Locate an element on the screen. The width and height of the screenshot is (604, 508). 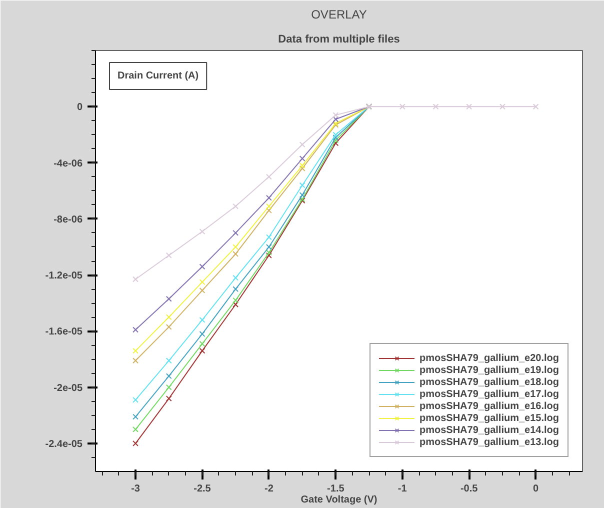
legend-label: pmosSHA79_gallium_e16.log is located at coordinates (489, 406).